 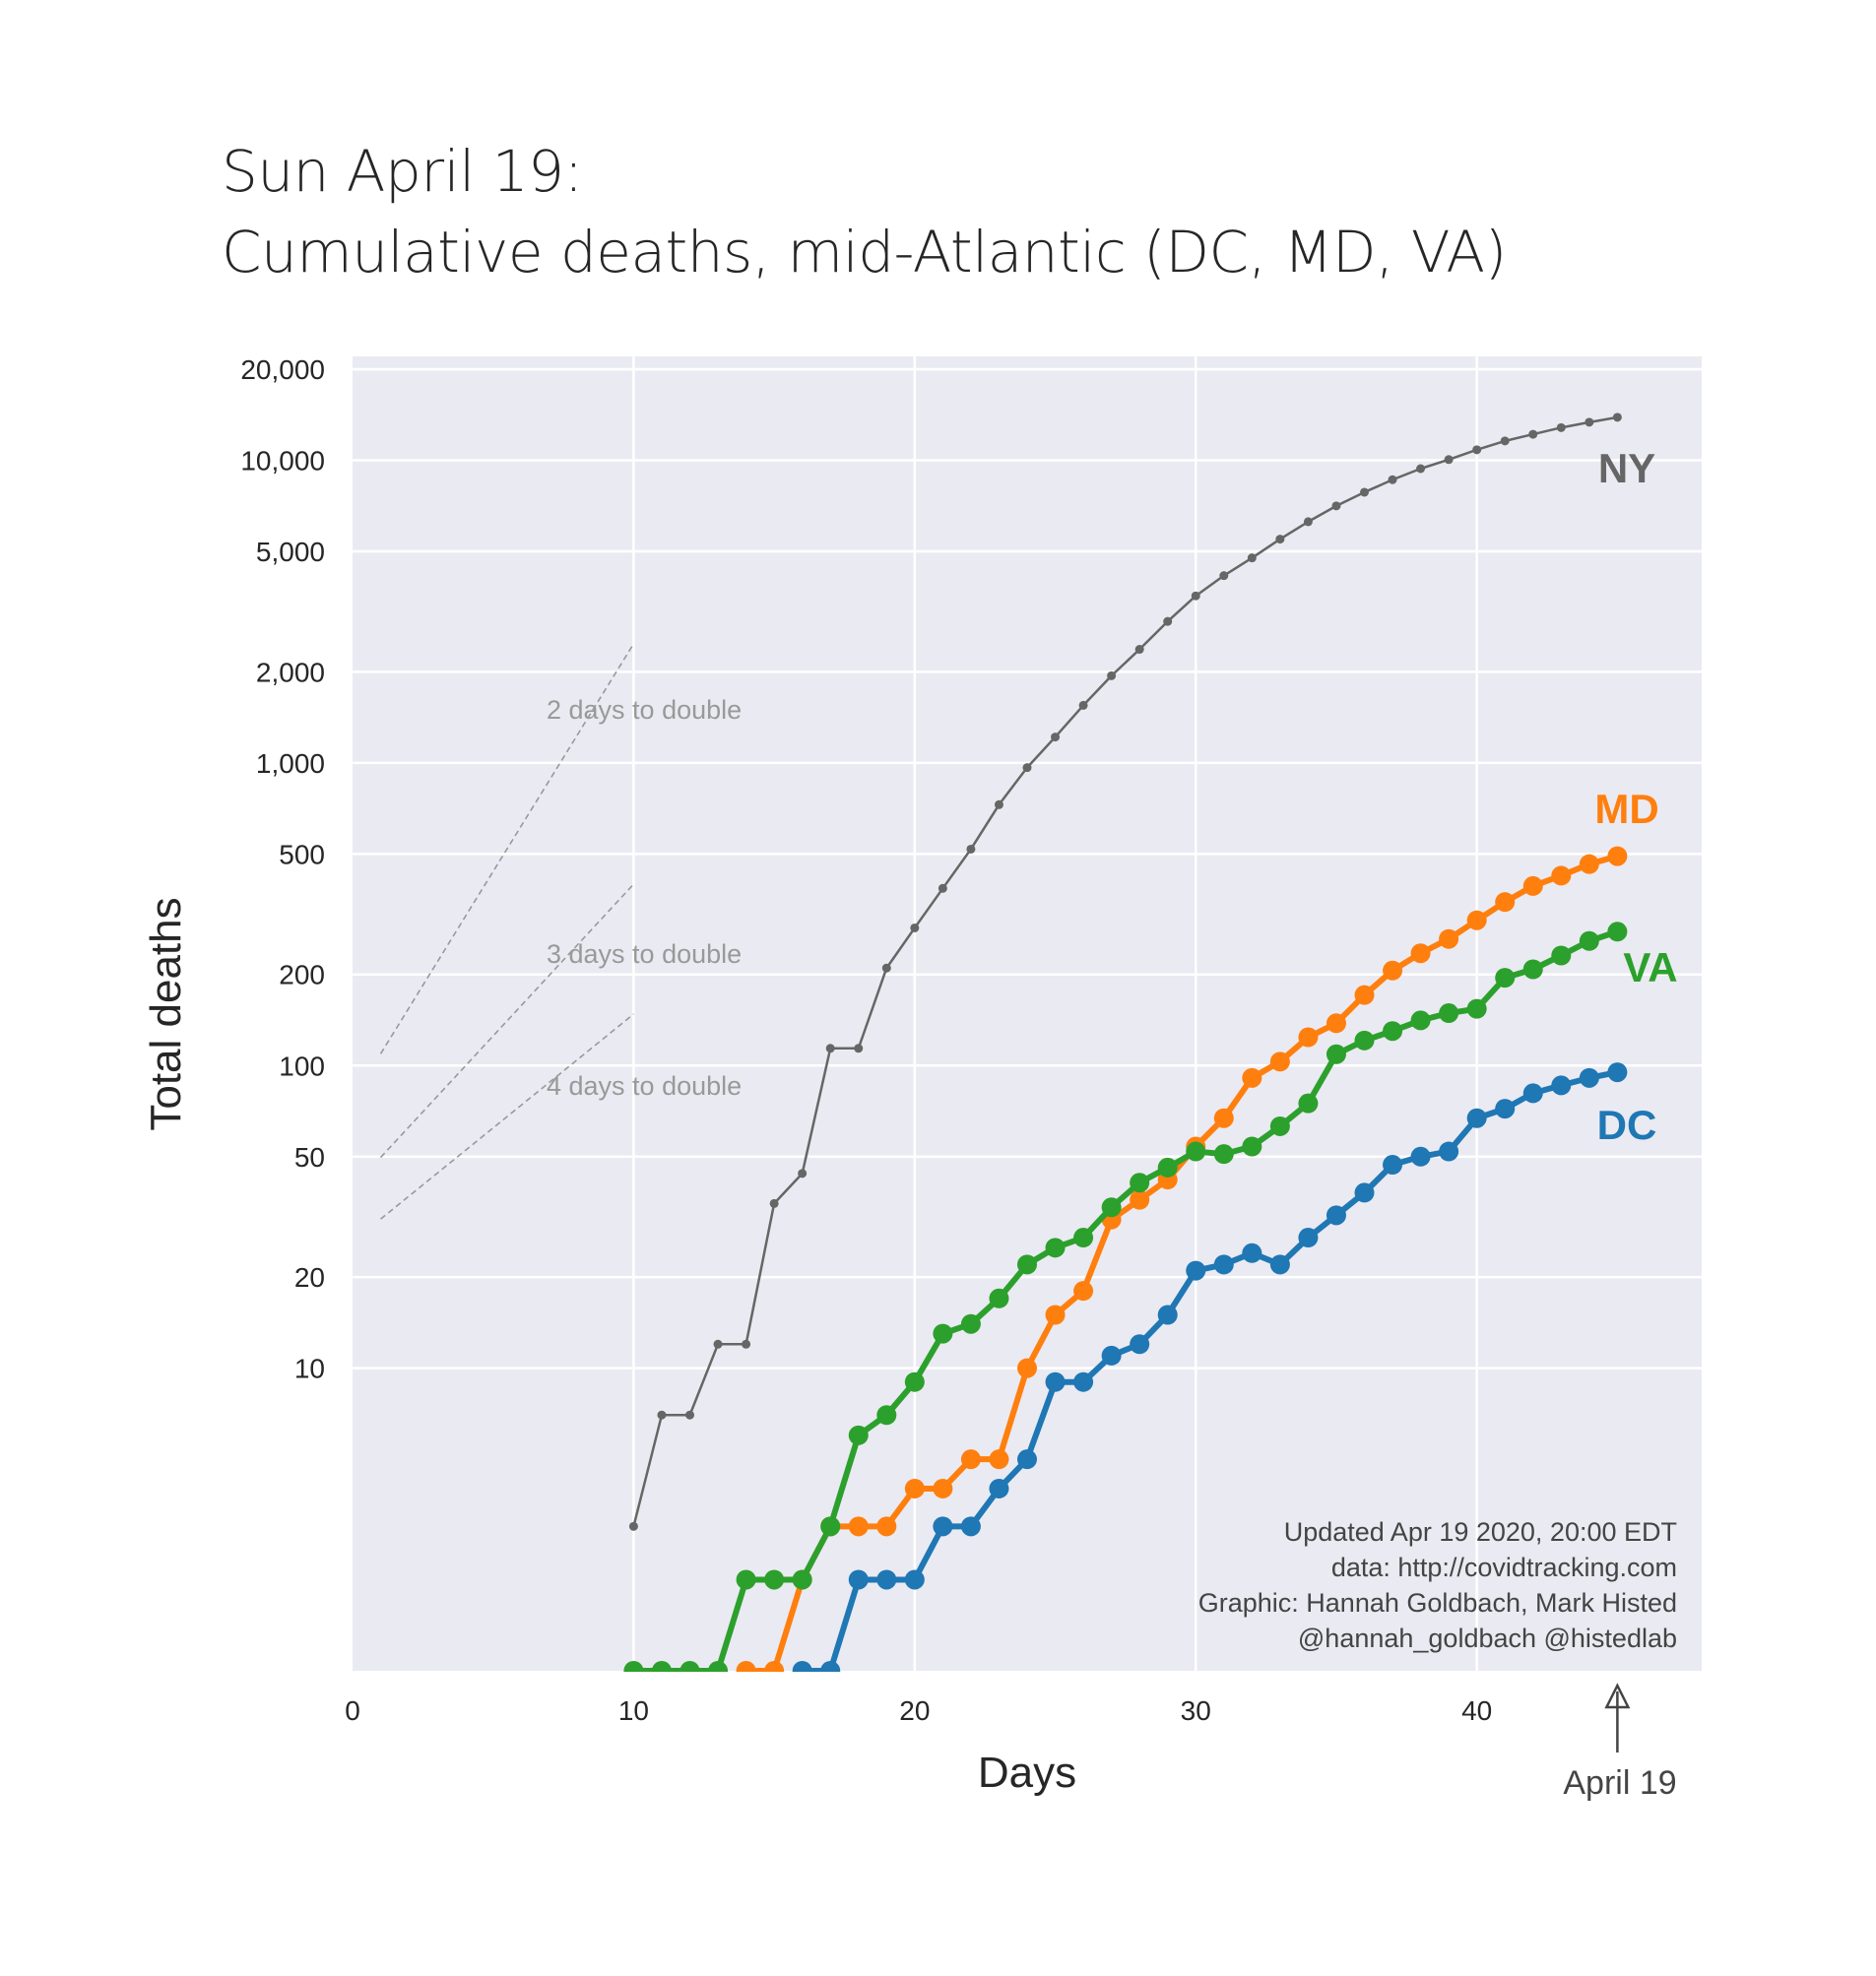 What do you see at coordinates (282, 369) in the screenshot?
I see `y-tick-label: 20,000` at bounding box center [282, 369].